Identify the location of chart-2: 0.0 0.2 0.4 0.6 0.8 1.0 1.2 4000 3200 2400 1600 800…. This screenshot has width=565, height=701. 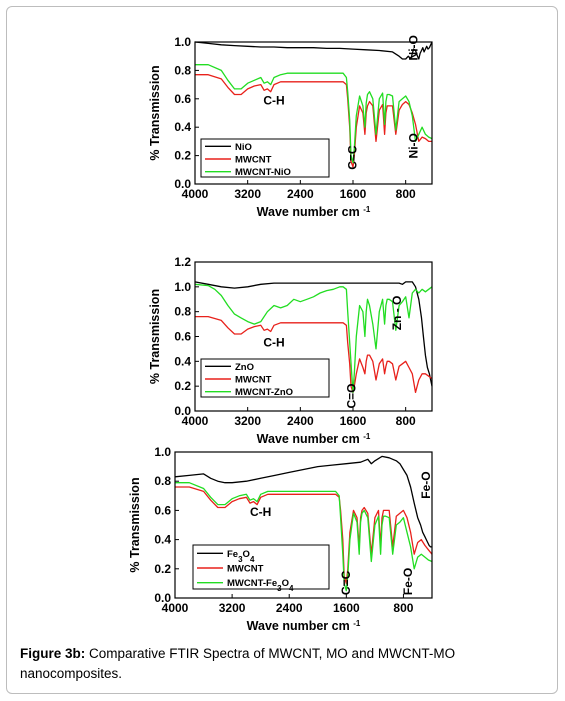
(290, 351).